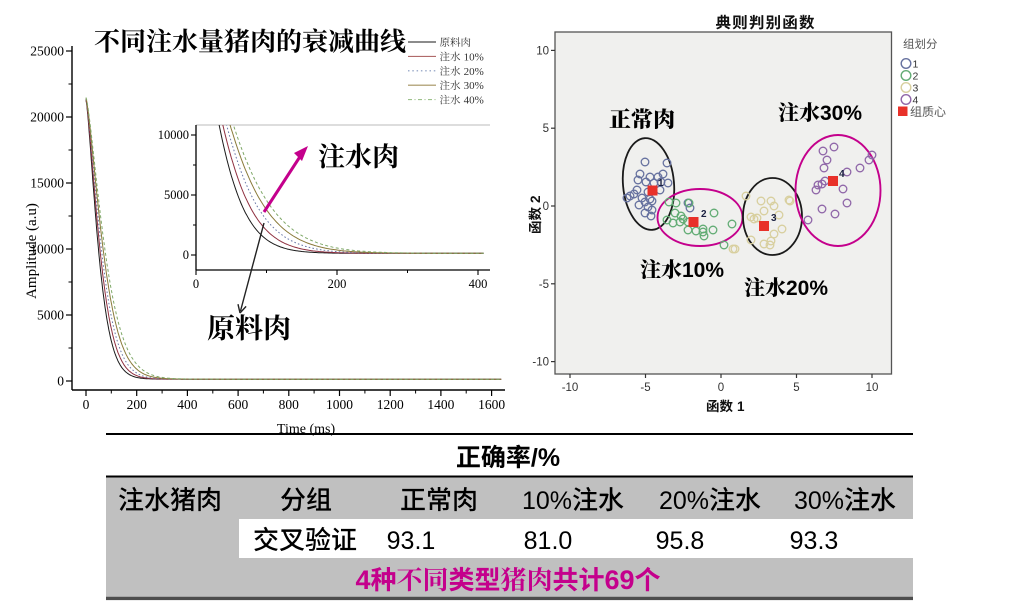 The width and height of the screenshot is (1024, 612). I want to click on svg-text: 15000, so click(47, 183).